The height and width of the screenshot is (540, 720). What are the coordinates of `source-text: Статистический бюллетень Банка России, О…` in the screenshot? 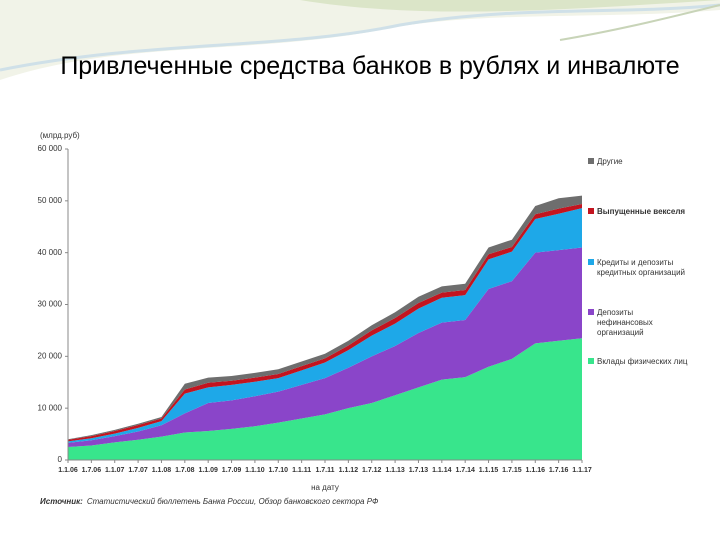 It's located at (233, 501).